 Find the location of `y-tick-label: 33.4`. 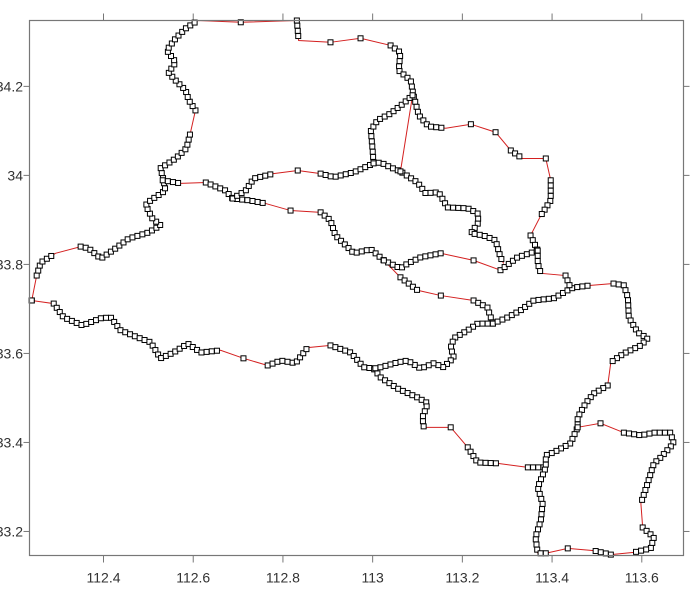

y-tick-label: 33.4 is located at coordinates (11, 442).